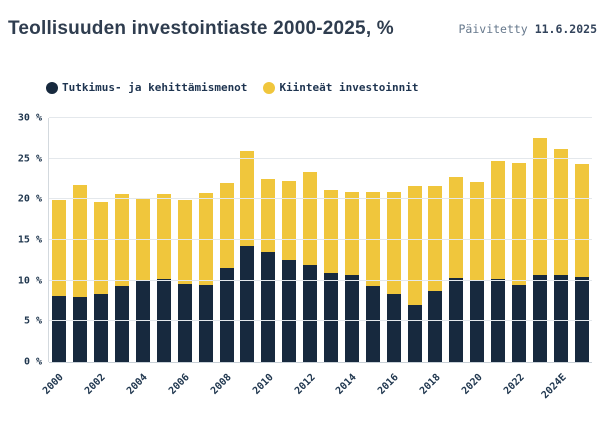 The height and width of the screenshot is (422, 605). I want to click on updated-date: 11.6.2025, so click(565, 29).